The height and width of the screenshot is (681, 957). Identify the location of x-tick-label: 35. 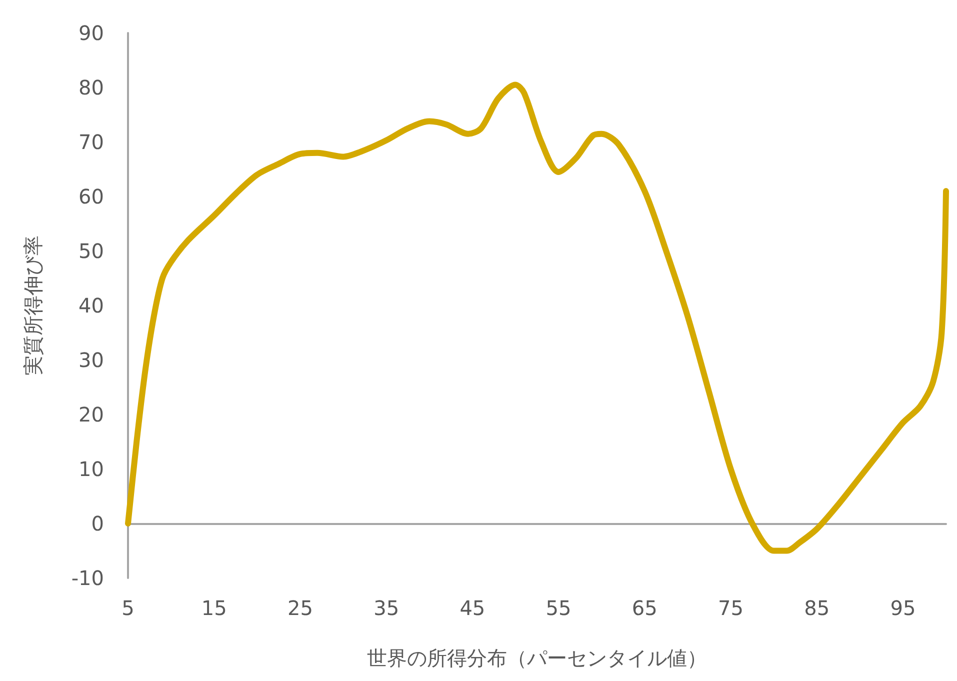
(387, 608).